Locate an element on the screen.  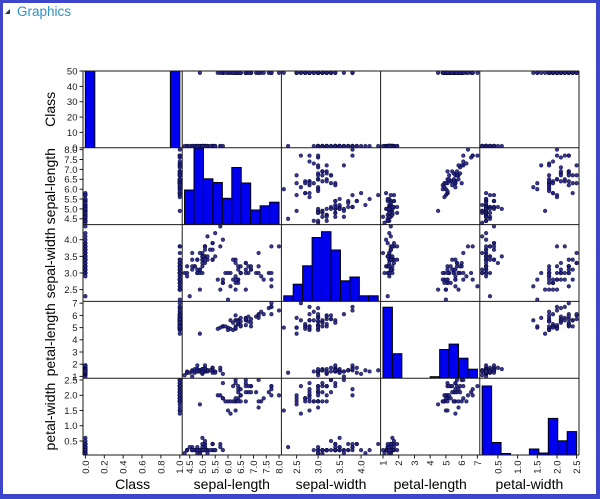
svg-text: 40 is located at coordinates (72, 87).